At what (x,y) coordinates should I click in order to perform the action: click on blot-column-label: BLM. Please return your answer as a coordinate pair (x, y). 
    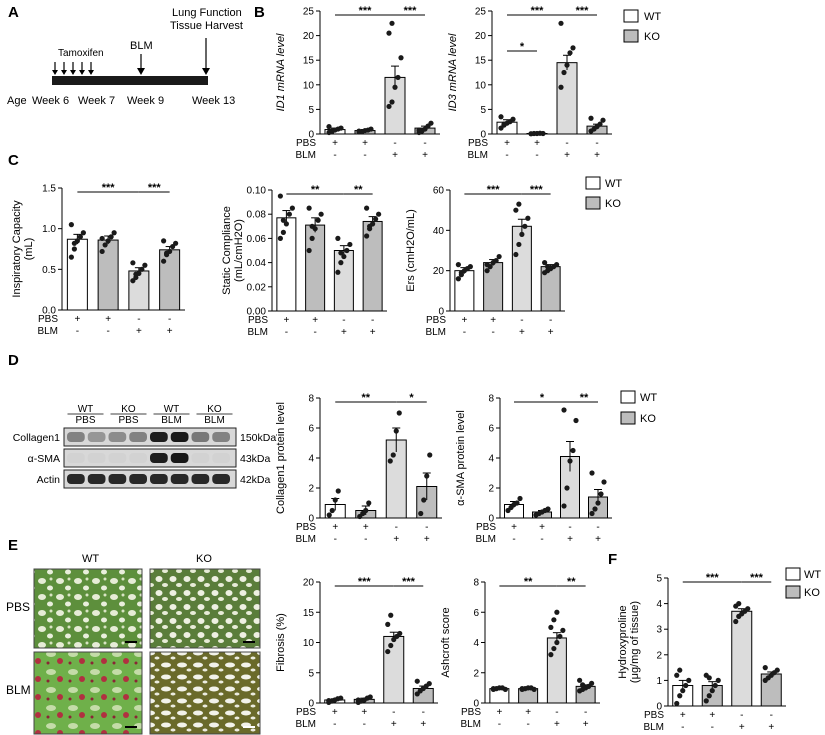
    Looking at the image, I should click on (214, 420).